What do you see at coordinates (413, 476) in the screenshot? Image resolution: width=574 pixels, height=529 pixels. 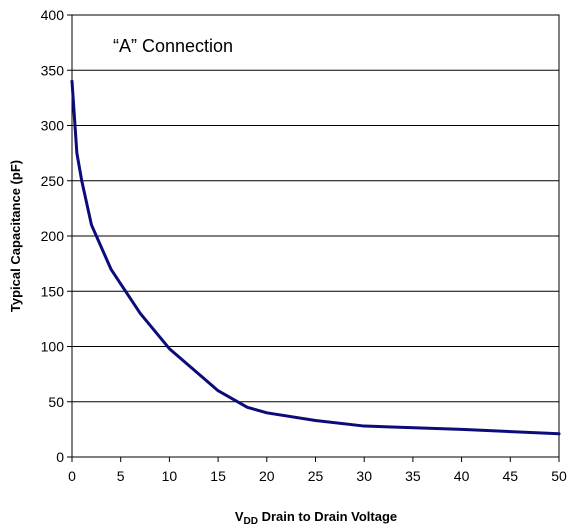 I see `x-tick-label: 35` at bounding box center [413, 476].